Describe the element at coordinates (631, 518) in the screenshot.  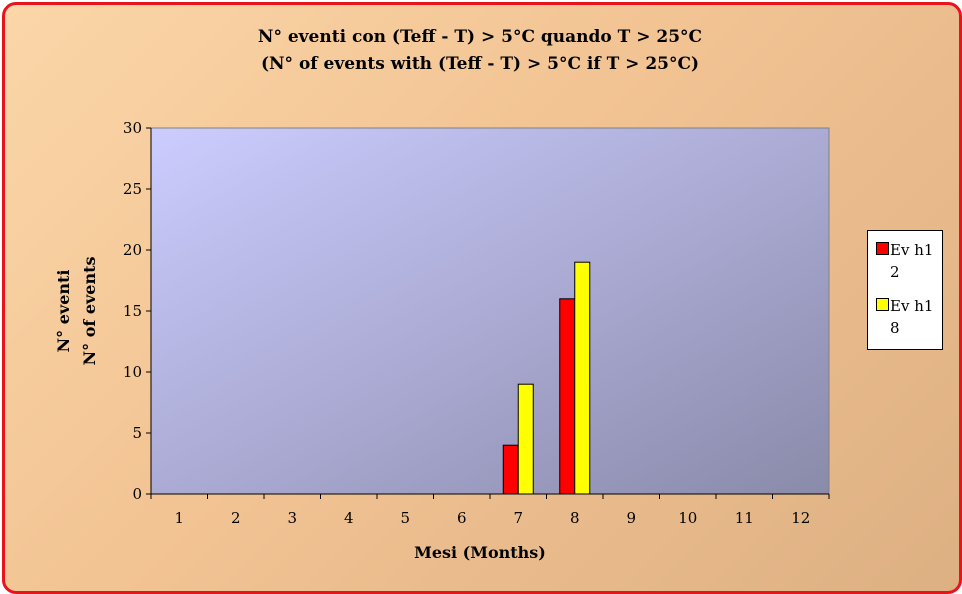
I see `x-tick-label: 9` at that location.